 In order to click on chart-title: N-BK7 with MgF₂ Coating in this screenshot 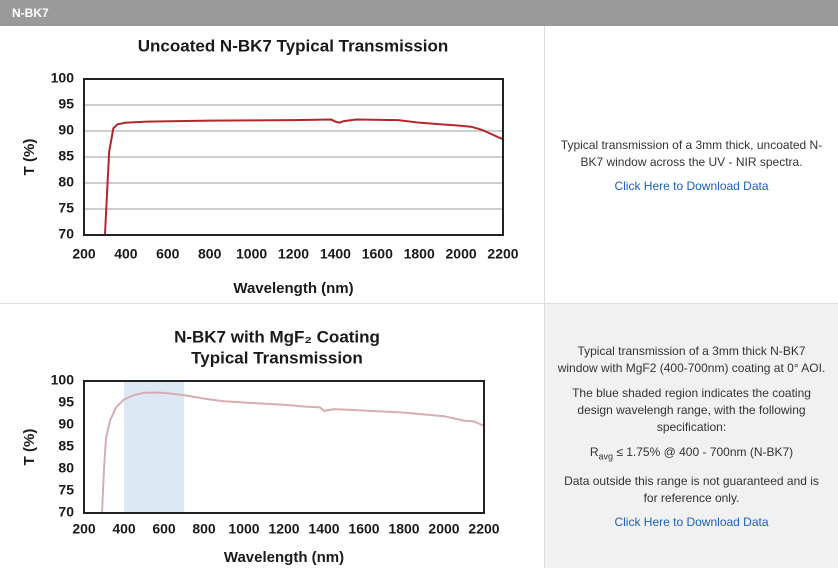, I will do `click(277, 336)`.